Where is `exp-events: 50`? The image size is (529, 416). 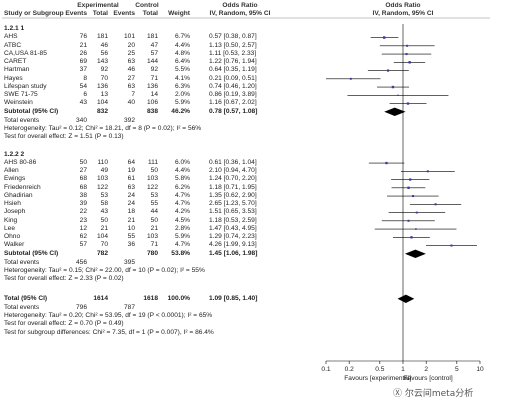 exp-events: 50 is located at coordinates (83, 162).